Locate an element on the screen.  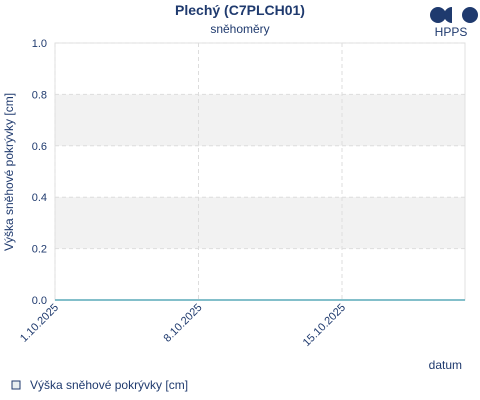
chart-title: Plechý (C7PLCH01) is located at coordinates (240, 10).